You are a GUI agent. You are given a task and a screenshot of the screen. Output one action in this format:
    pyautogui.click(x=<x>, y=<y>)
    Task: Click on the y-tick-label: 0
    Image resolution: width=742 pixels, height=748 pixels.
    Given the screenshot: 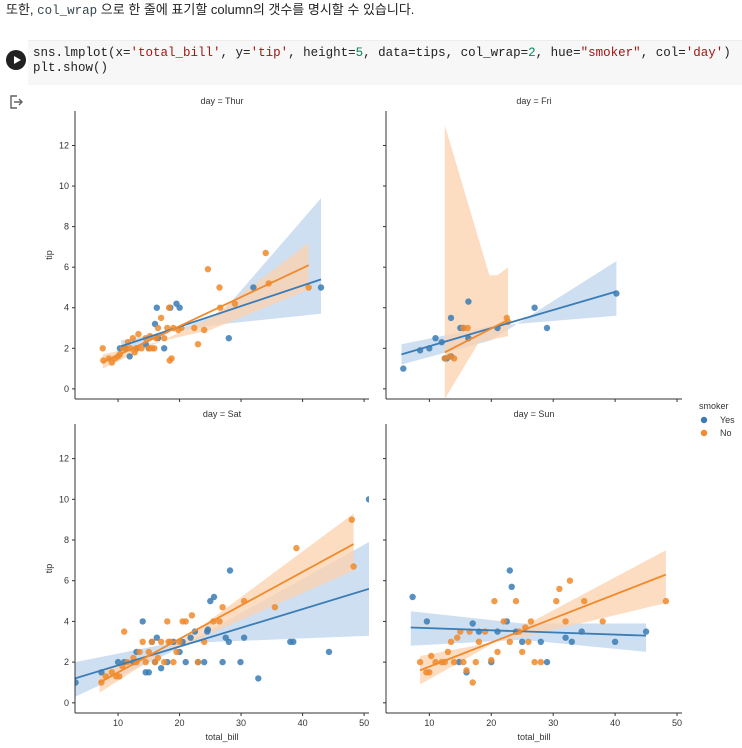 What is the action you would take?
    pyautogui.click(x=66, y=389)
    